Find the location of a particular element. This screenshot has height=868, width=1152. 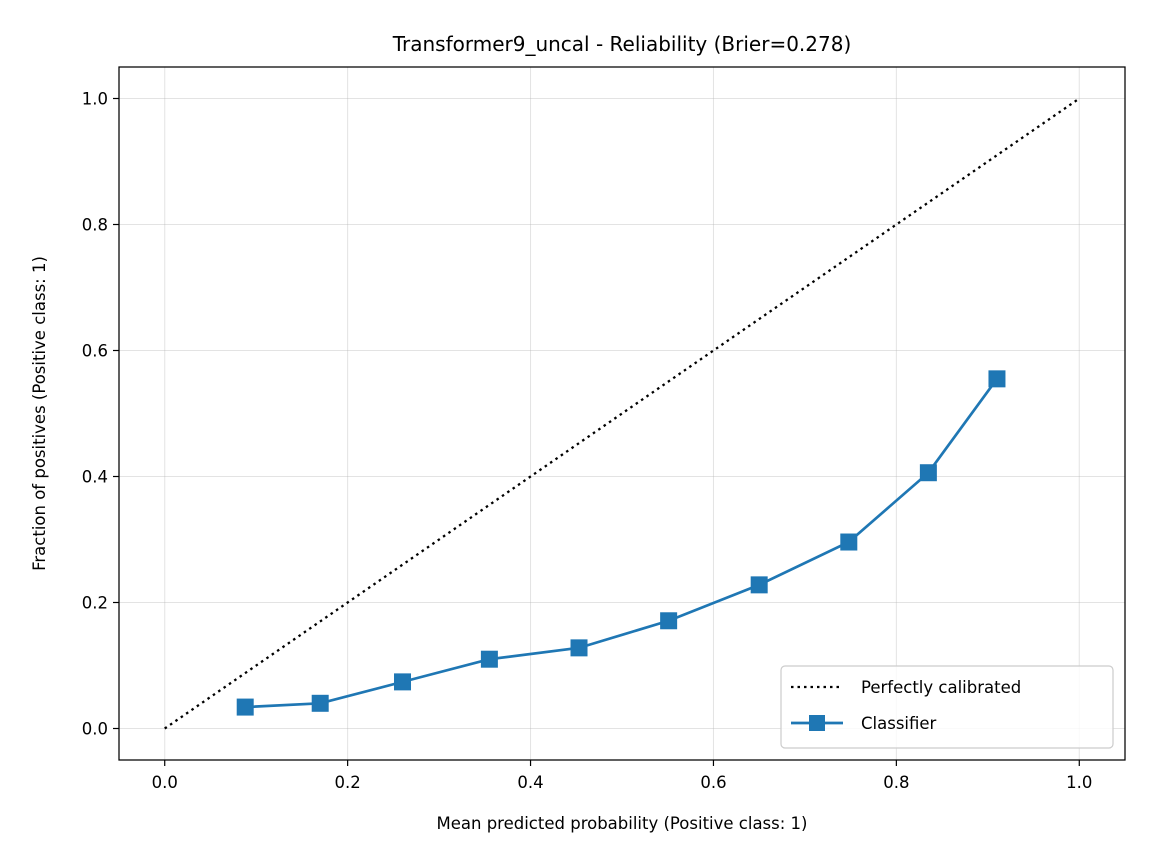

x-tick-label: 0.0 is located at coordinates (165, 782).